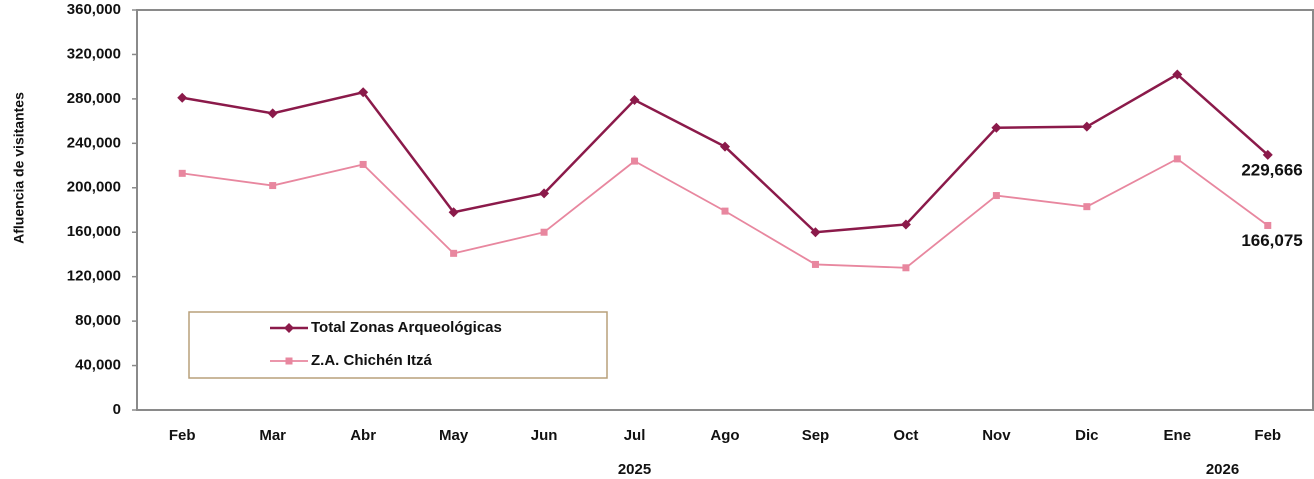 The height and width of the screenshot is (479, 1314). What do you see at coordinates (94, 98) in the screenshot?
I see `y-tick-label: 280,000` at bounding box center [94, 98].